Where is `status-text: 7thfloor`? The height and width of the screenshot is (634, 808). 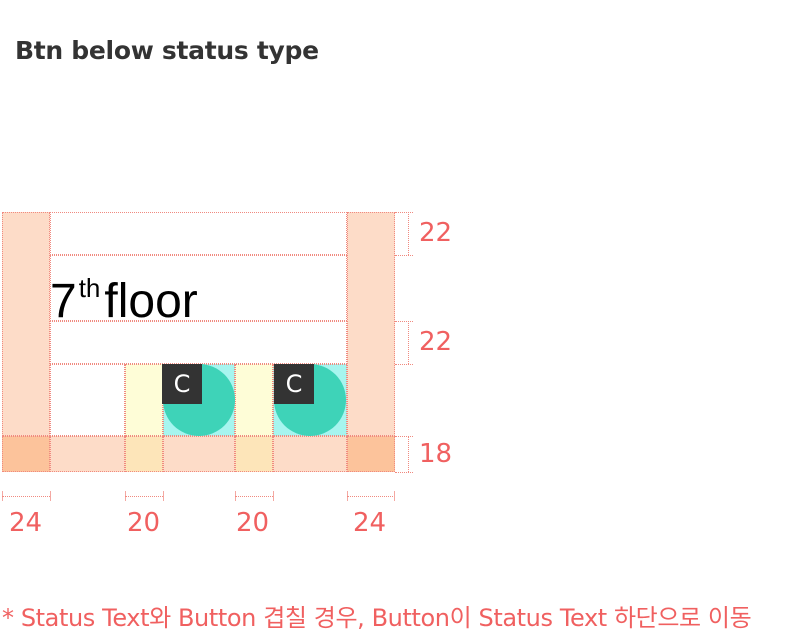 status-text: 7thfloor is located at coordinates (124, 295).